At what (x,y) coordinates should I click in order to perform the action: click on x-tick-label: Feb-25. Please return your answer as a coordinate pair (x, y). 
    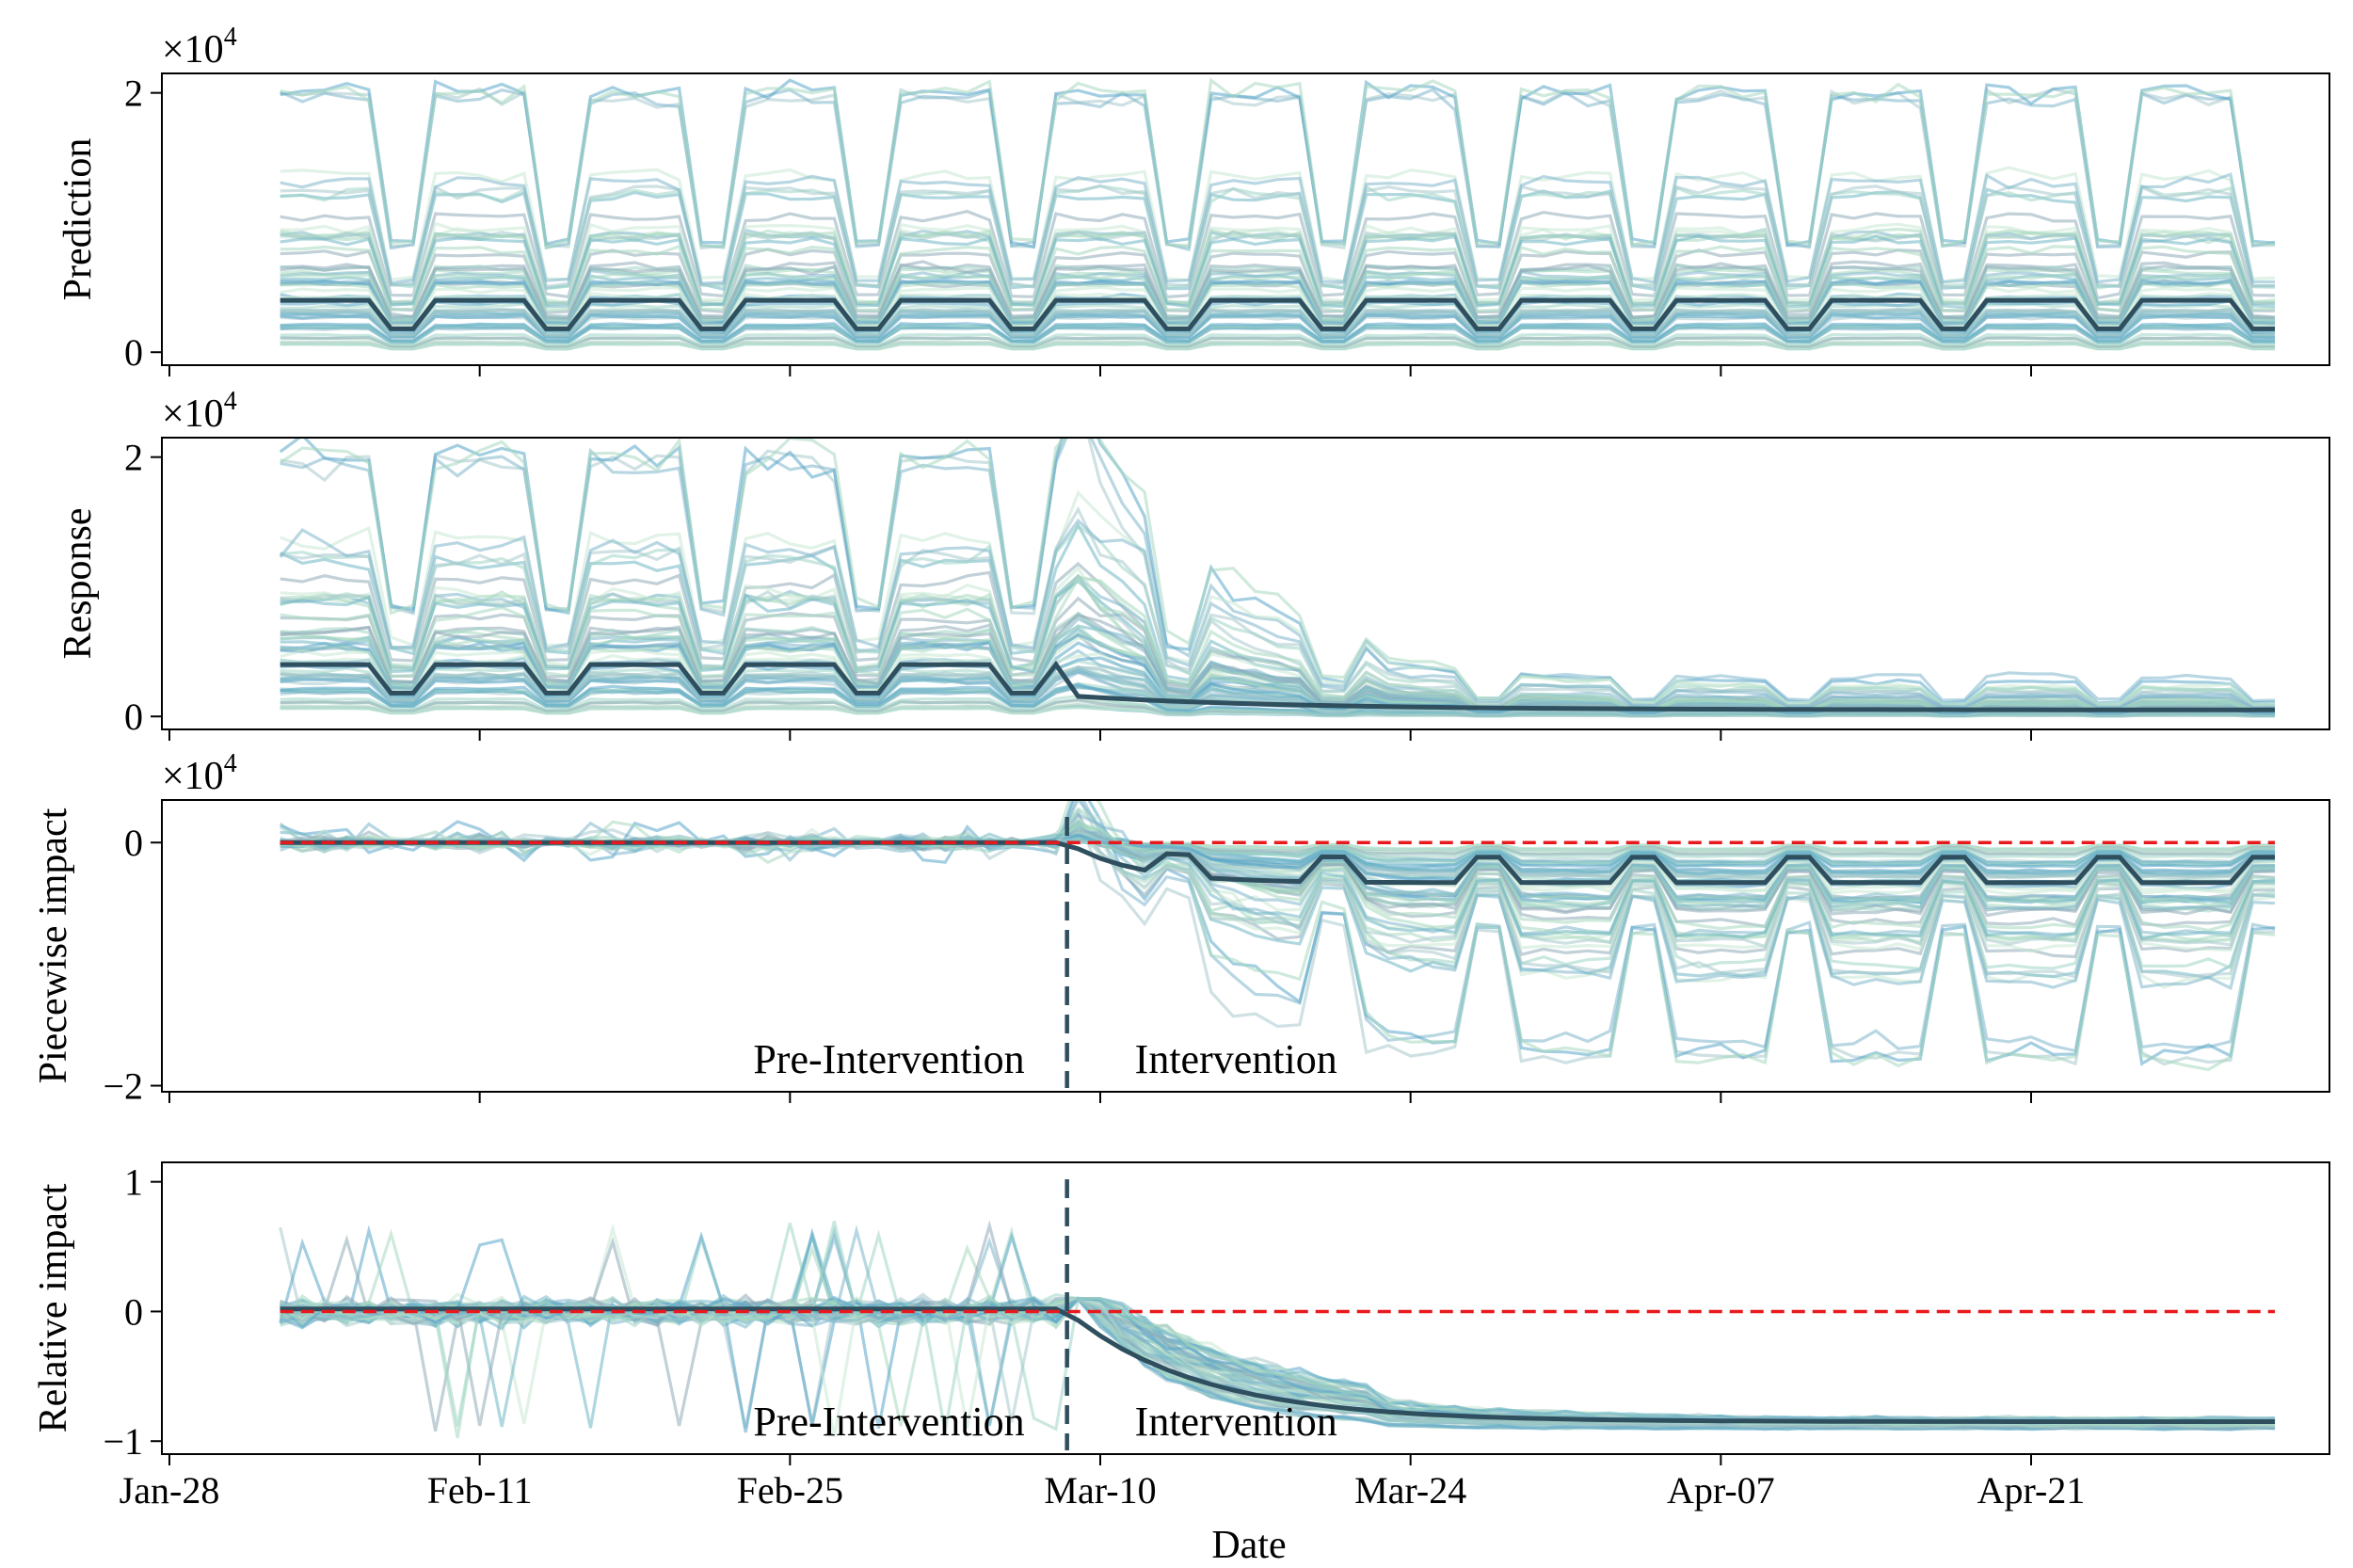
    Looking at the image, I should click on (790, 1490).